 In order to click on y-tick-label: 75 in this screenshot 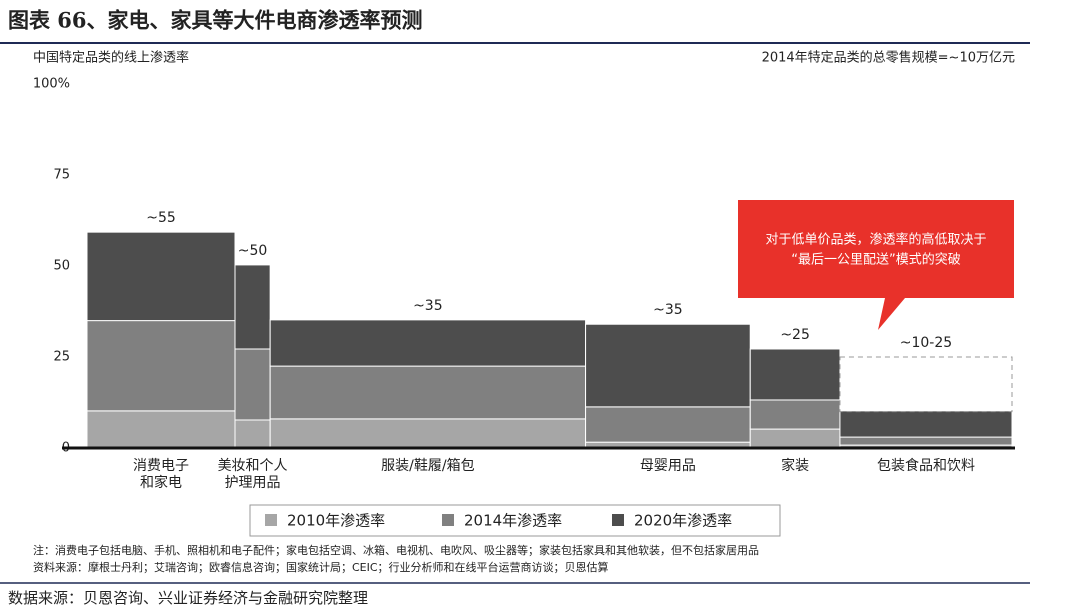, I will do `click(61, 175)`.